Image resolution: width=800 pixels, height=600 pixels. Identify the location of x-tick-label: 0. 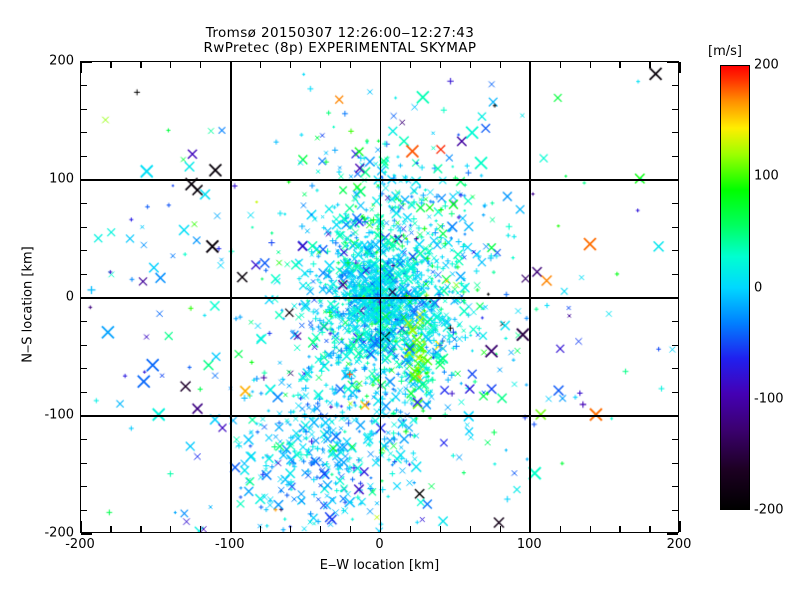
(379, 544).